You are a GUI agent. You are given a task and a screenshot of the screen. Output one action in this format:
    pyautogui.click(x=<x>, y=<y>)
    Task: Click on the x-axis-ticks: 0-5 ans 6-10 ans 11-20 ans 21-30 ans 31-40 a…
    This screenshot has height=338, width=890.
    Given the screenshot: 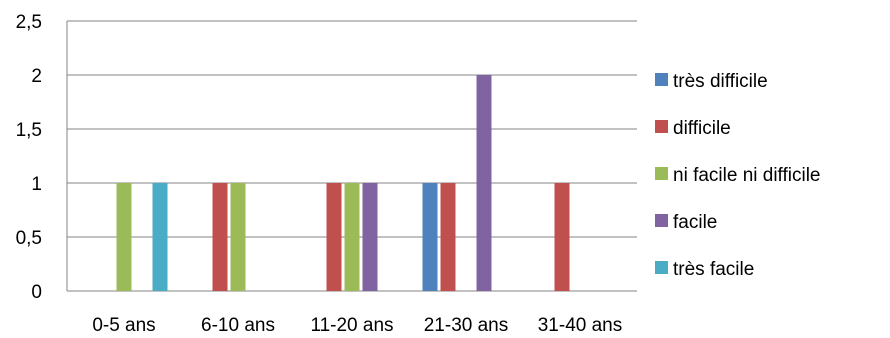 What is the action you would take?
    pyautogui.click(x=357, y=325)
    